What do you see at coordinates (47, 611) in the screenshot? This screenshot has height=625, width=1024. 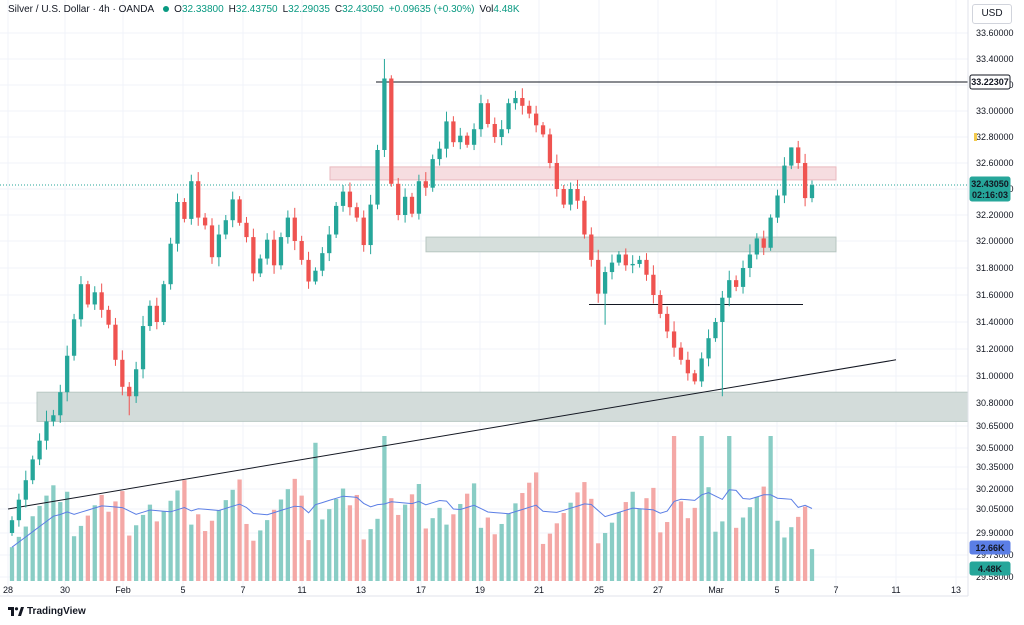 I see `tradingview-logo: TradingView` at bounding box center [47, 611].